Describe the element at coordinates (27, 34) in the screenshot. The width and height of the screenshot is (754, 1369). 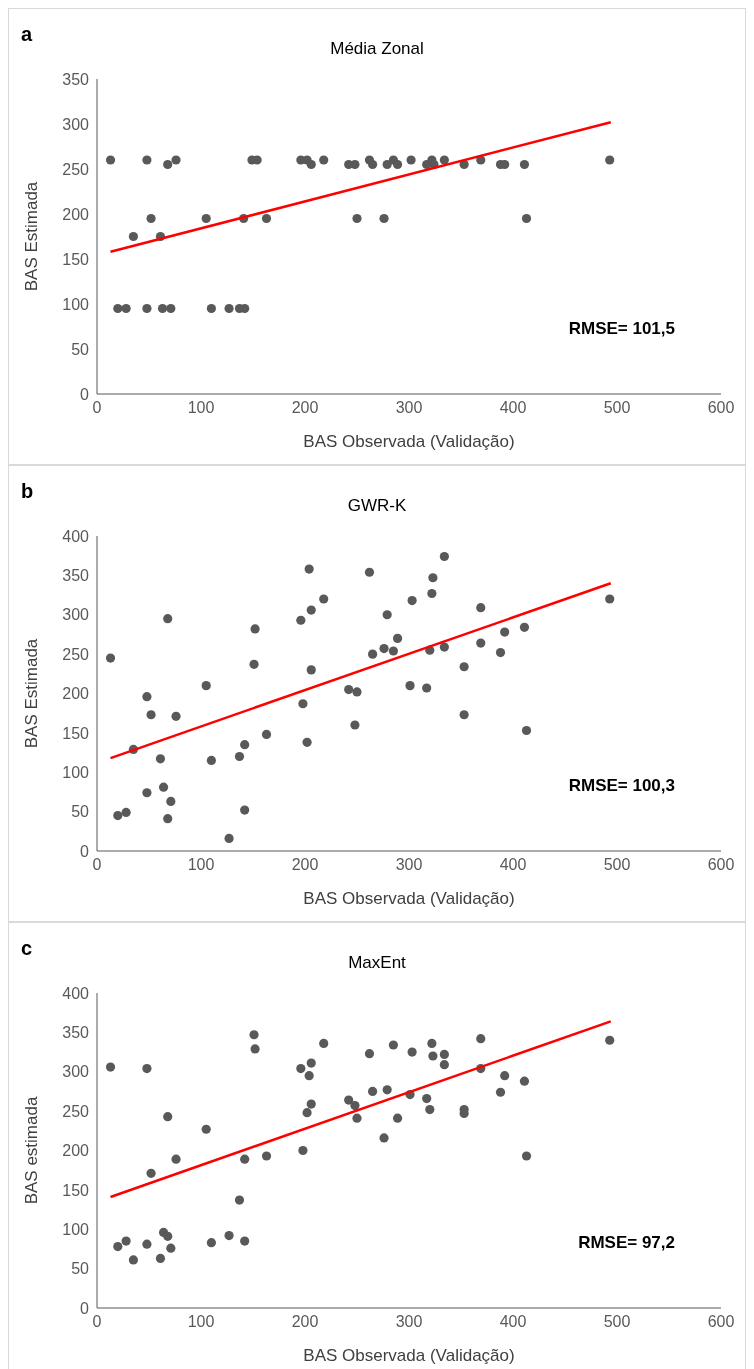
I see `text: a` at that location.